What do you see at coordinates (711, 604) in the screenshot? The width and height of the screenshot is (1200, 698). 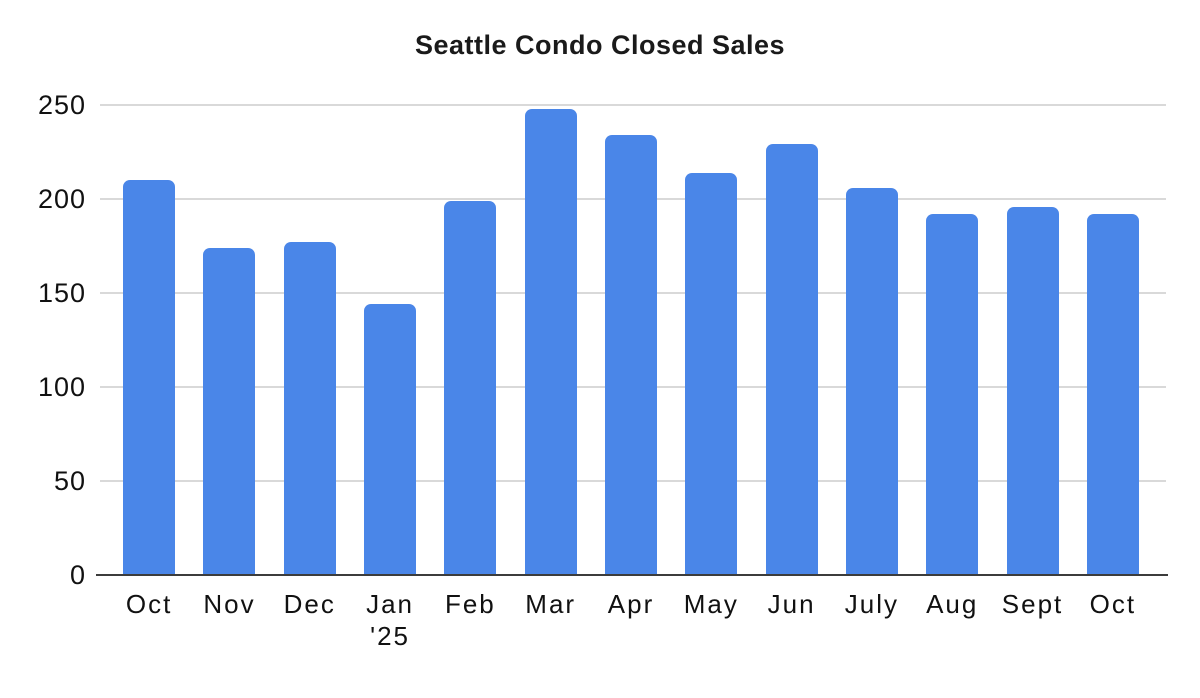 I see `x-axis-label-may-7: May` at bounding box center [711, 604].